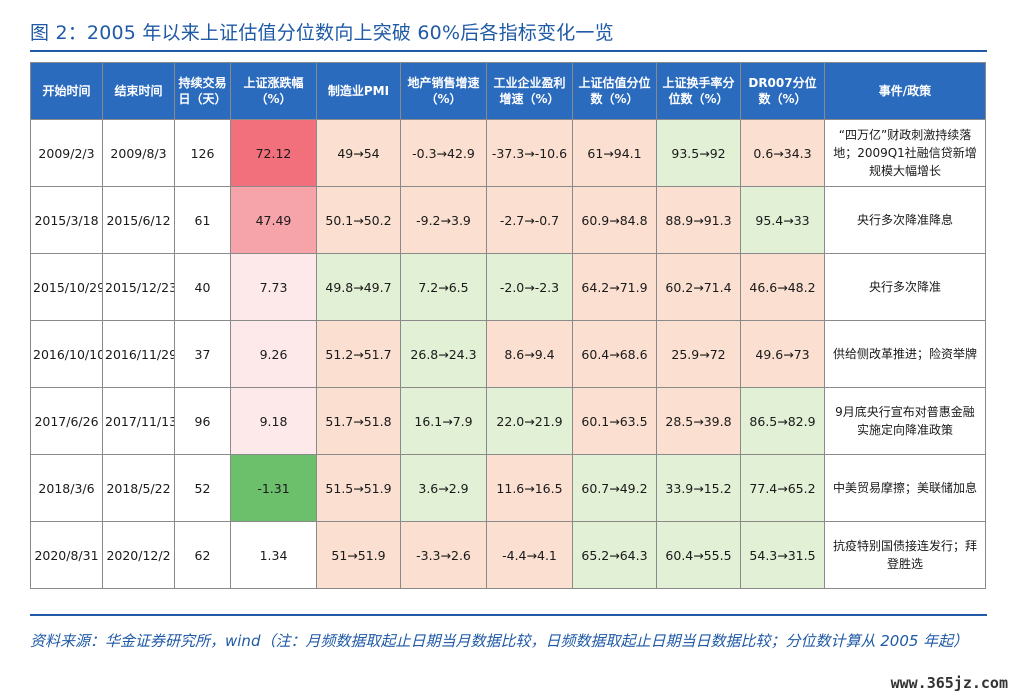 Image resolution: width=1016 pixels, height=698 pixels. I want to click on cell-end: 2016/11/29, so click(138, 354).